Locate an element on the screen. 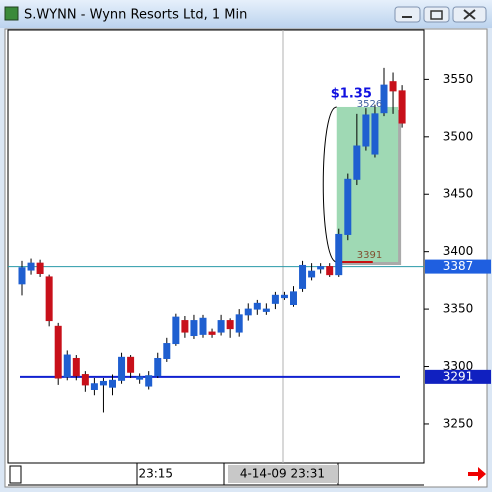  gain-label: $1.35 is located at coordinates (351, 93).